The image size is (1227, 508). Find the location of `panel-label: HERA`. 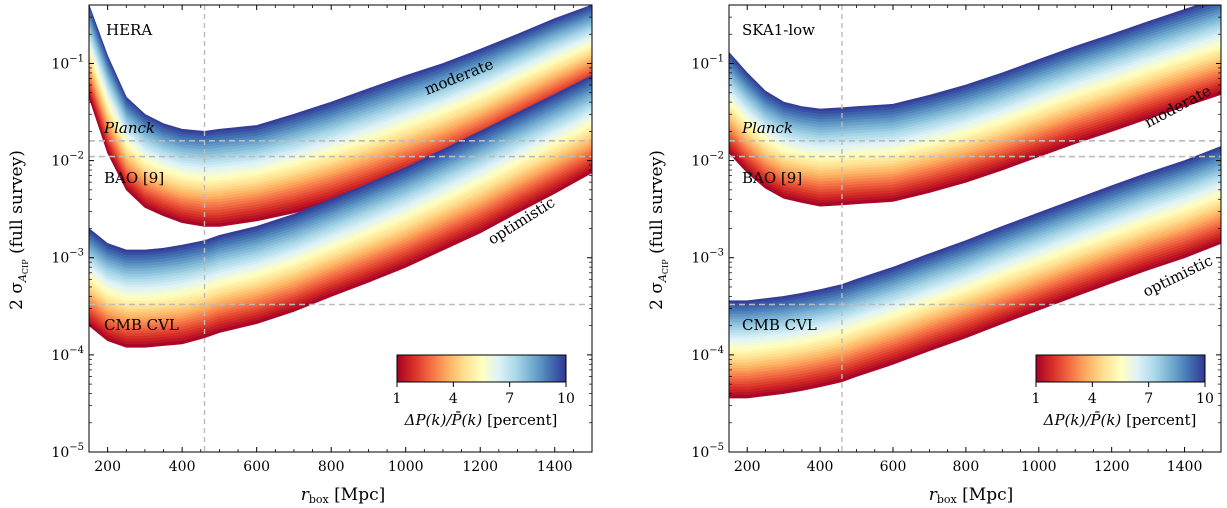

panel-label: HERA is located at coordinates (129, 30).